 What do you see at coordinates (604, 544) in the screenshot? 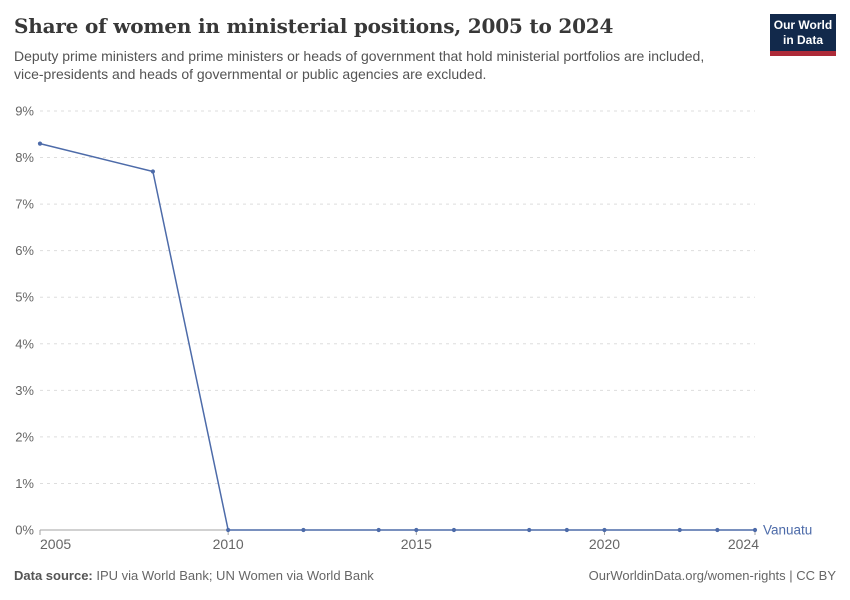
I see `x-tick-label-2020: 2020` at bounding box center [604, 544].